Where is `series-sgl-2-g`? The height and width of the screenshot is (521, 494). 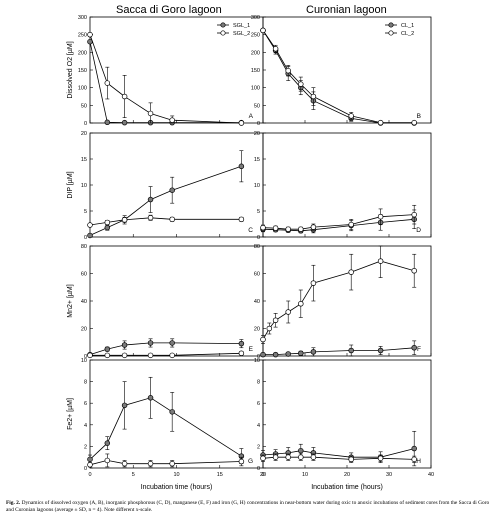
series-sgl-2-g is located at coordinates (166, 460).